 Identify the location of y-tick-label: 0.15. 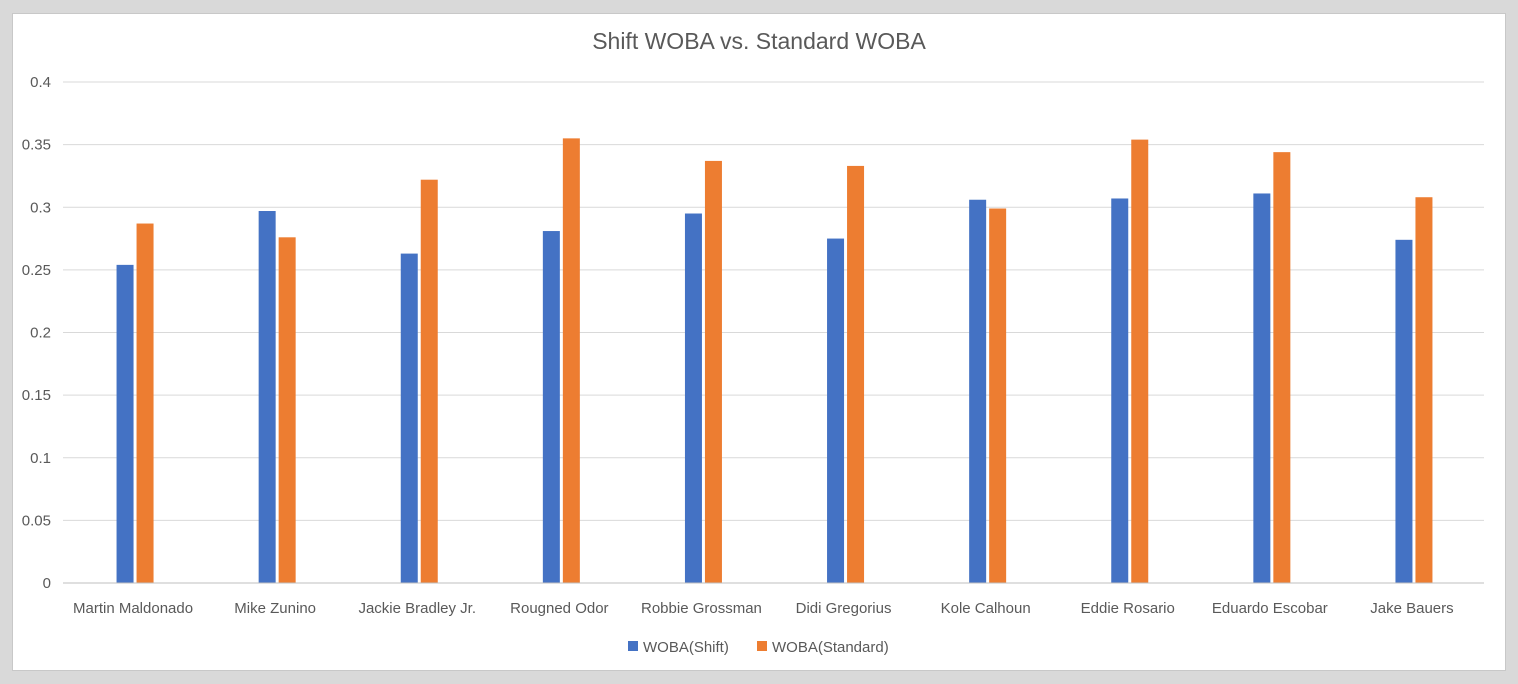
(36, 395).